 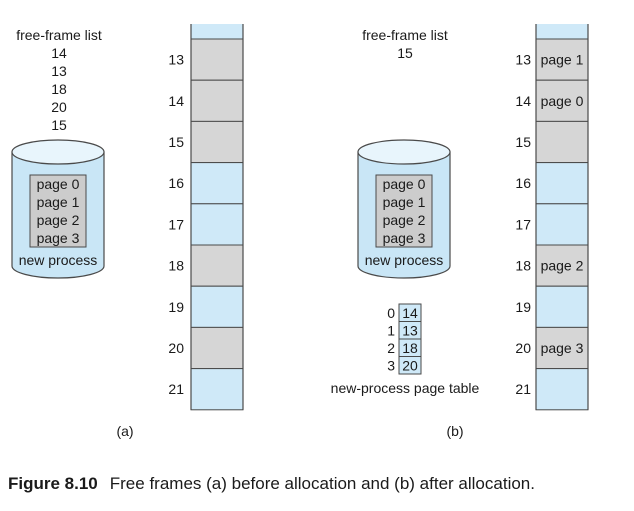 What do you see at coordinates (562, 60) in the screenshot?
I see `panel-b-frame-label: page 1` at bounding box center [562, 60].